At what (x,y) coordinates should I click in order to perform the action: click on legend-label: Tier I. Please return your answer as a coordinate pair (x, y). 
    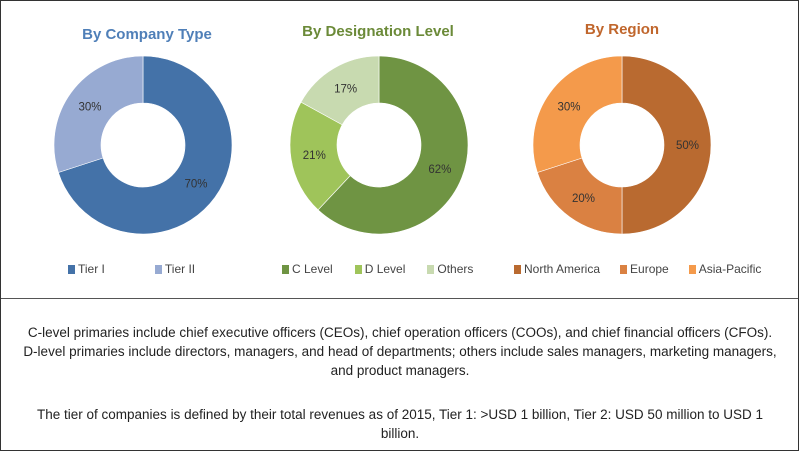
    Looking at the image, I should click on (91, 269).